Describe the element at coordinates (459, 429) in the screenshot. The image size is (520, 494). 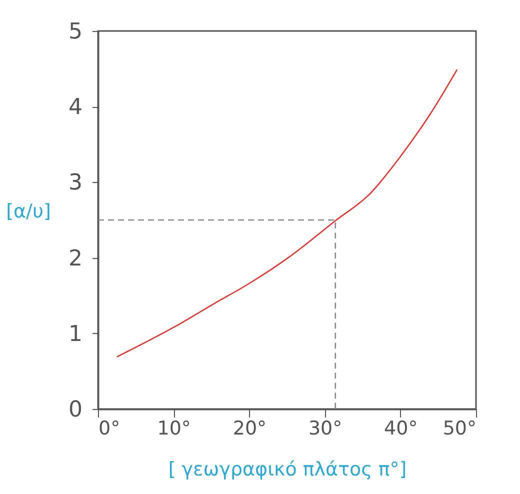
I see `x-tick-label: 50°` at that location.